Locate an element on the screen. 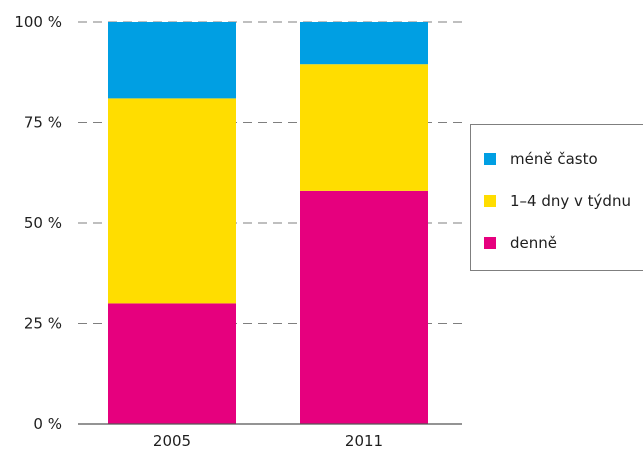 The height and width of the screenshot is (450, 643). legend-box is located at coordinates (556, 197).